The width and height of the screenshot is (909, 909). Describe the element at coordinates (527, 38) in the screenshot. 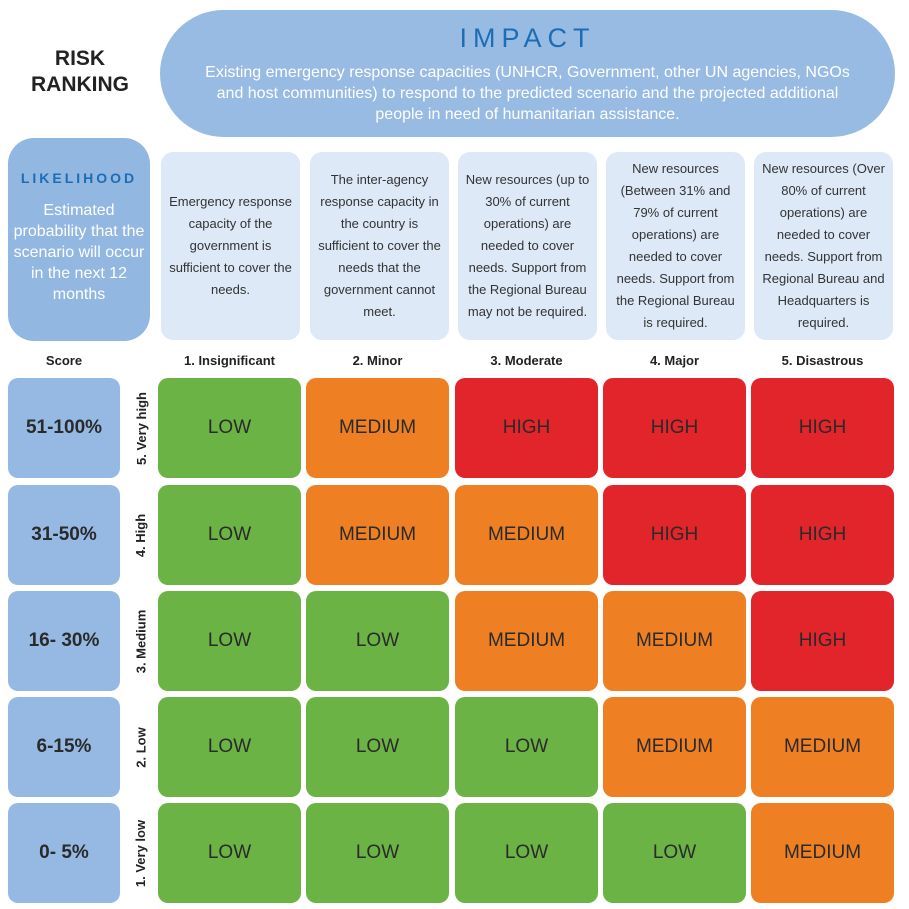

I see `impact-title: IMPACT` at that location.